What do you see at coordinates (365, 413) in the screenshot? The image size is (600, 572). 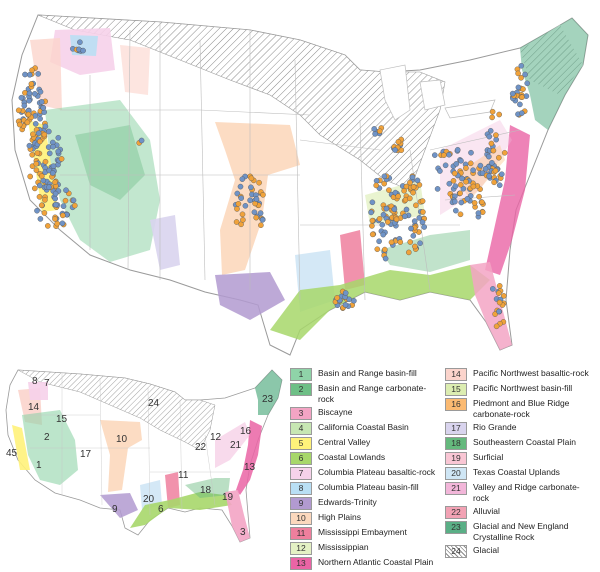 I see `legend-item-3: 3 Biscayne` at bounding box center [365, 413].